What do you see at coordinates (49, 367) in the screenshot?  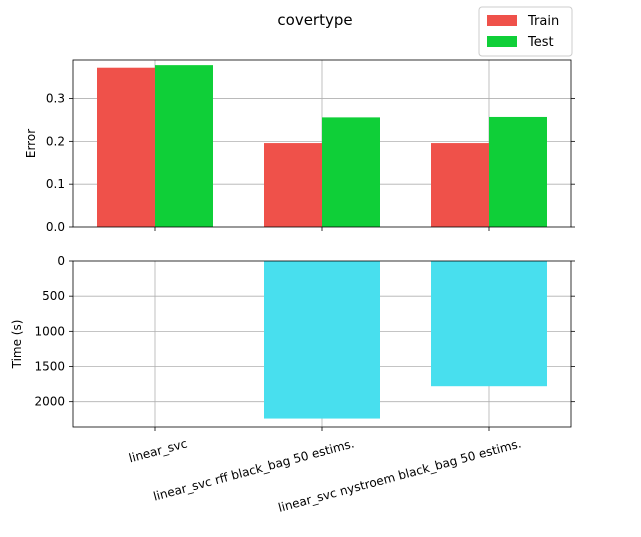 I see `y-tick-label: 1500` at bounding box center [49, 367].